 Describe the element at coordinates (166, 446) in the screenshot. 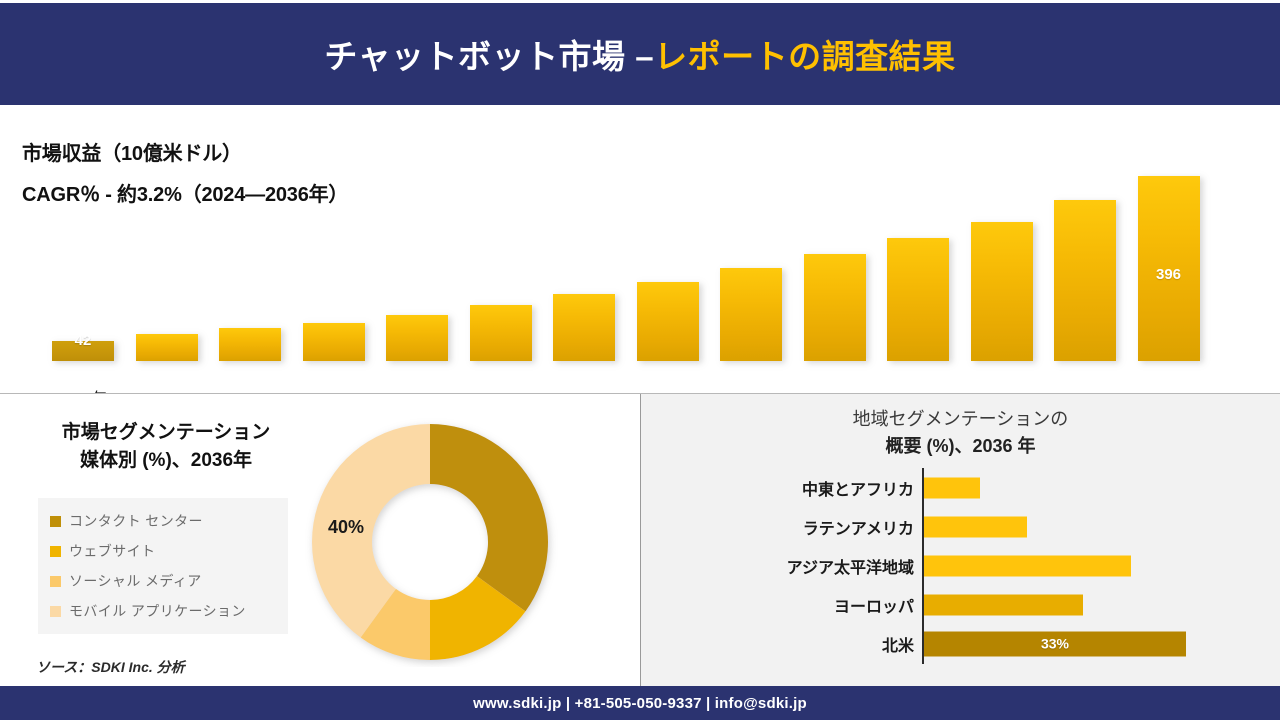

I see `donut-title: 市場セグメンテーション 媒体別 (%)、2036年` at that location.